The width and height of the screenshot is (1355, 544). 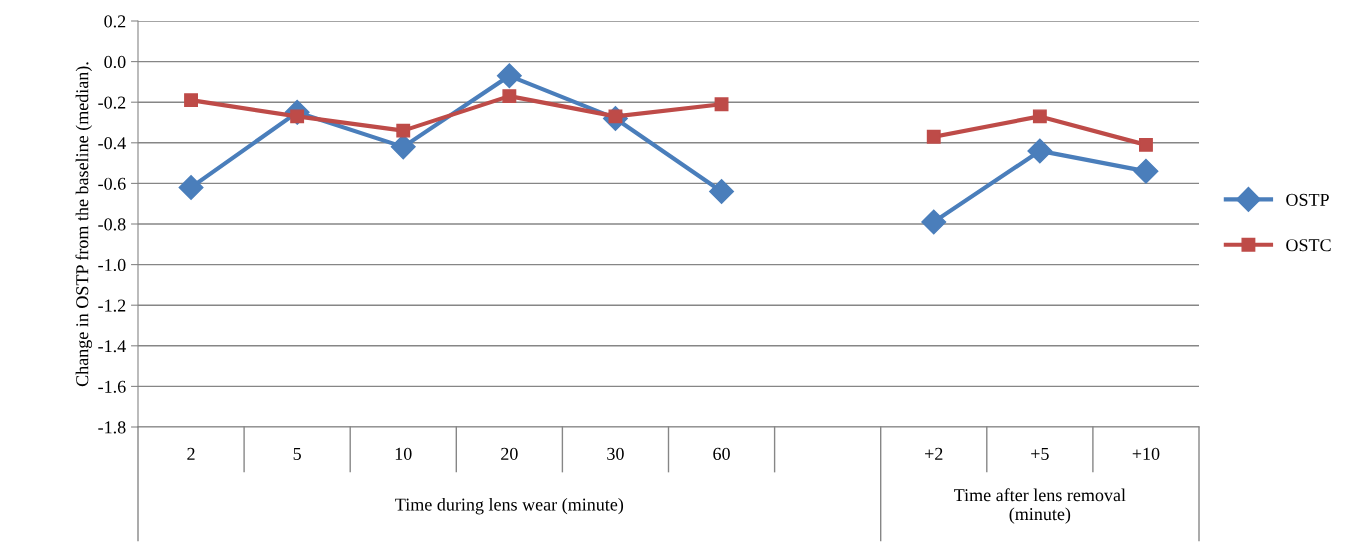 What do you see at coordinates (191, 453) in the screenshot?
I see `x-tick-label: 2` at bounding box center [191, 453].